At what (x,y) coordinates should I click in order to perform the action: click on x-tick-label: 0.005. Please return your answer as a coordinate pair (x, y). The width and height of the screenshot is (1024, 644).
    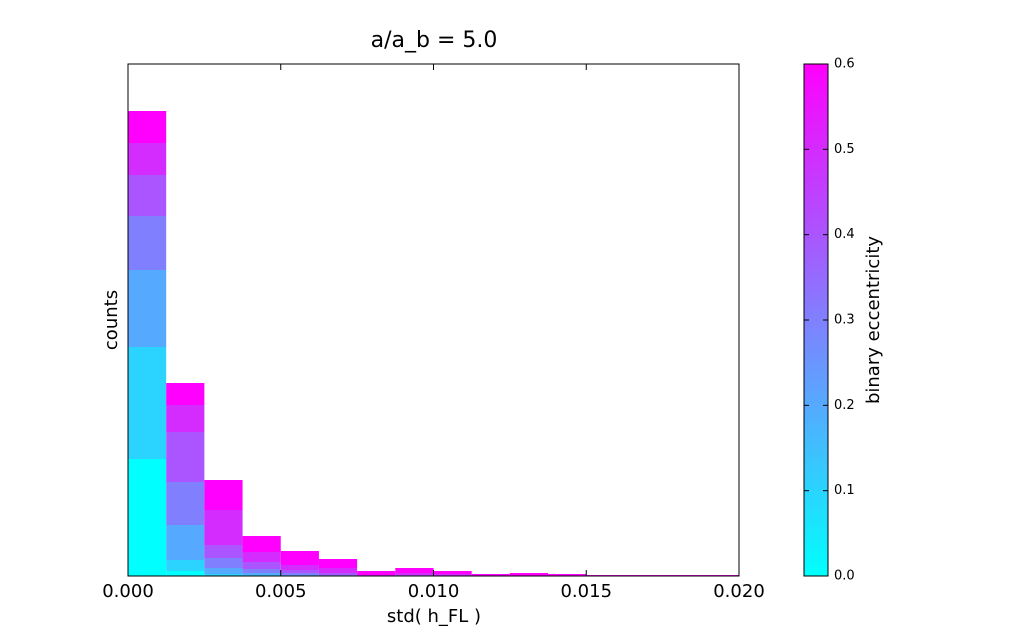
    Looking at the image, I should click on (281, 591).